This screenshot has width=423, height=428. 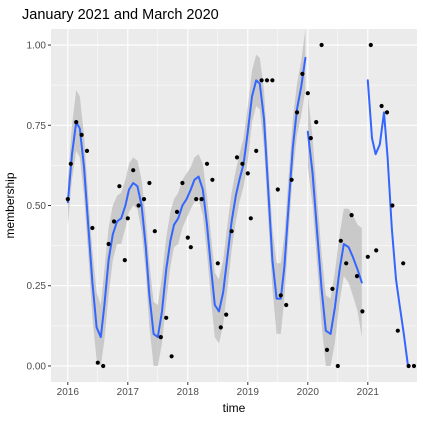 I want to click on y-tick-label: 1.00, so click(x=37, y=46).